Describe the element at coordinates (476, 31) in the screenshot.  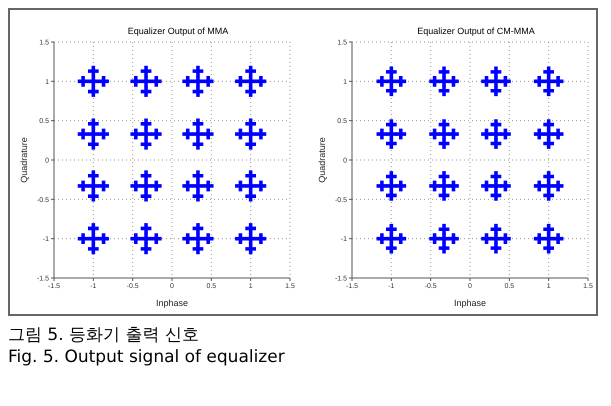
I see `chart-title: Equalizer Output of CM-MMA` at that location.